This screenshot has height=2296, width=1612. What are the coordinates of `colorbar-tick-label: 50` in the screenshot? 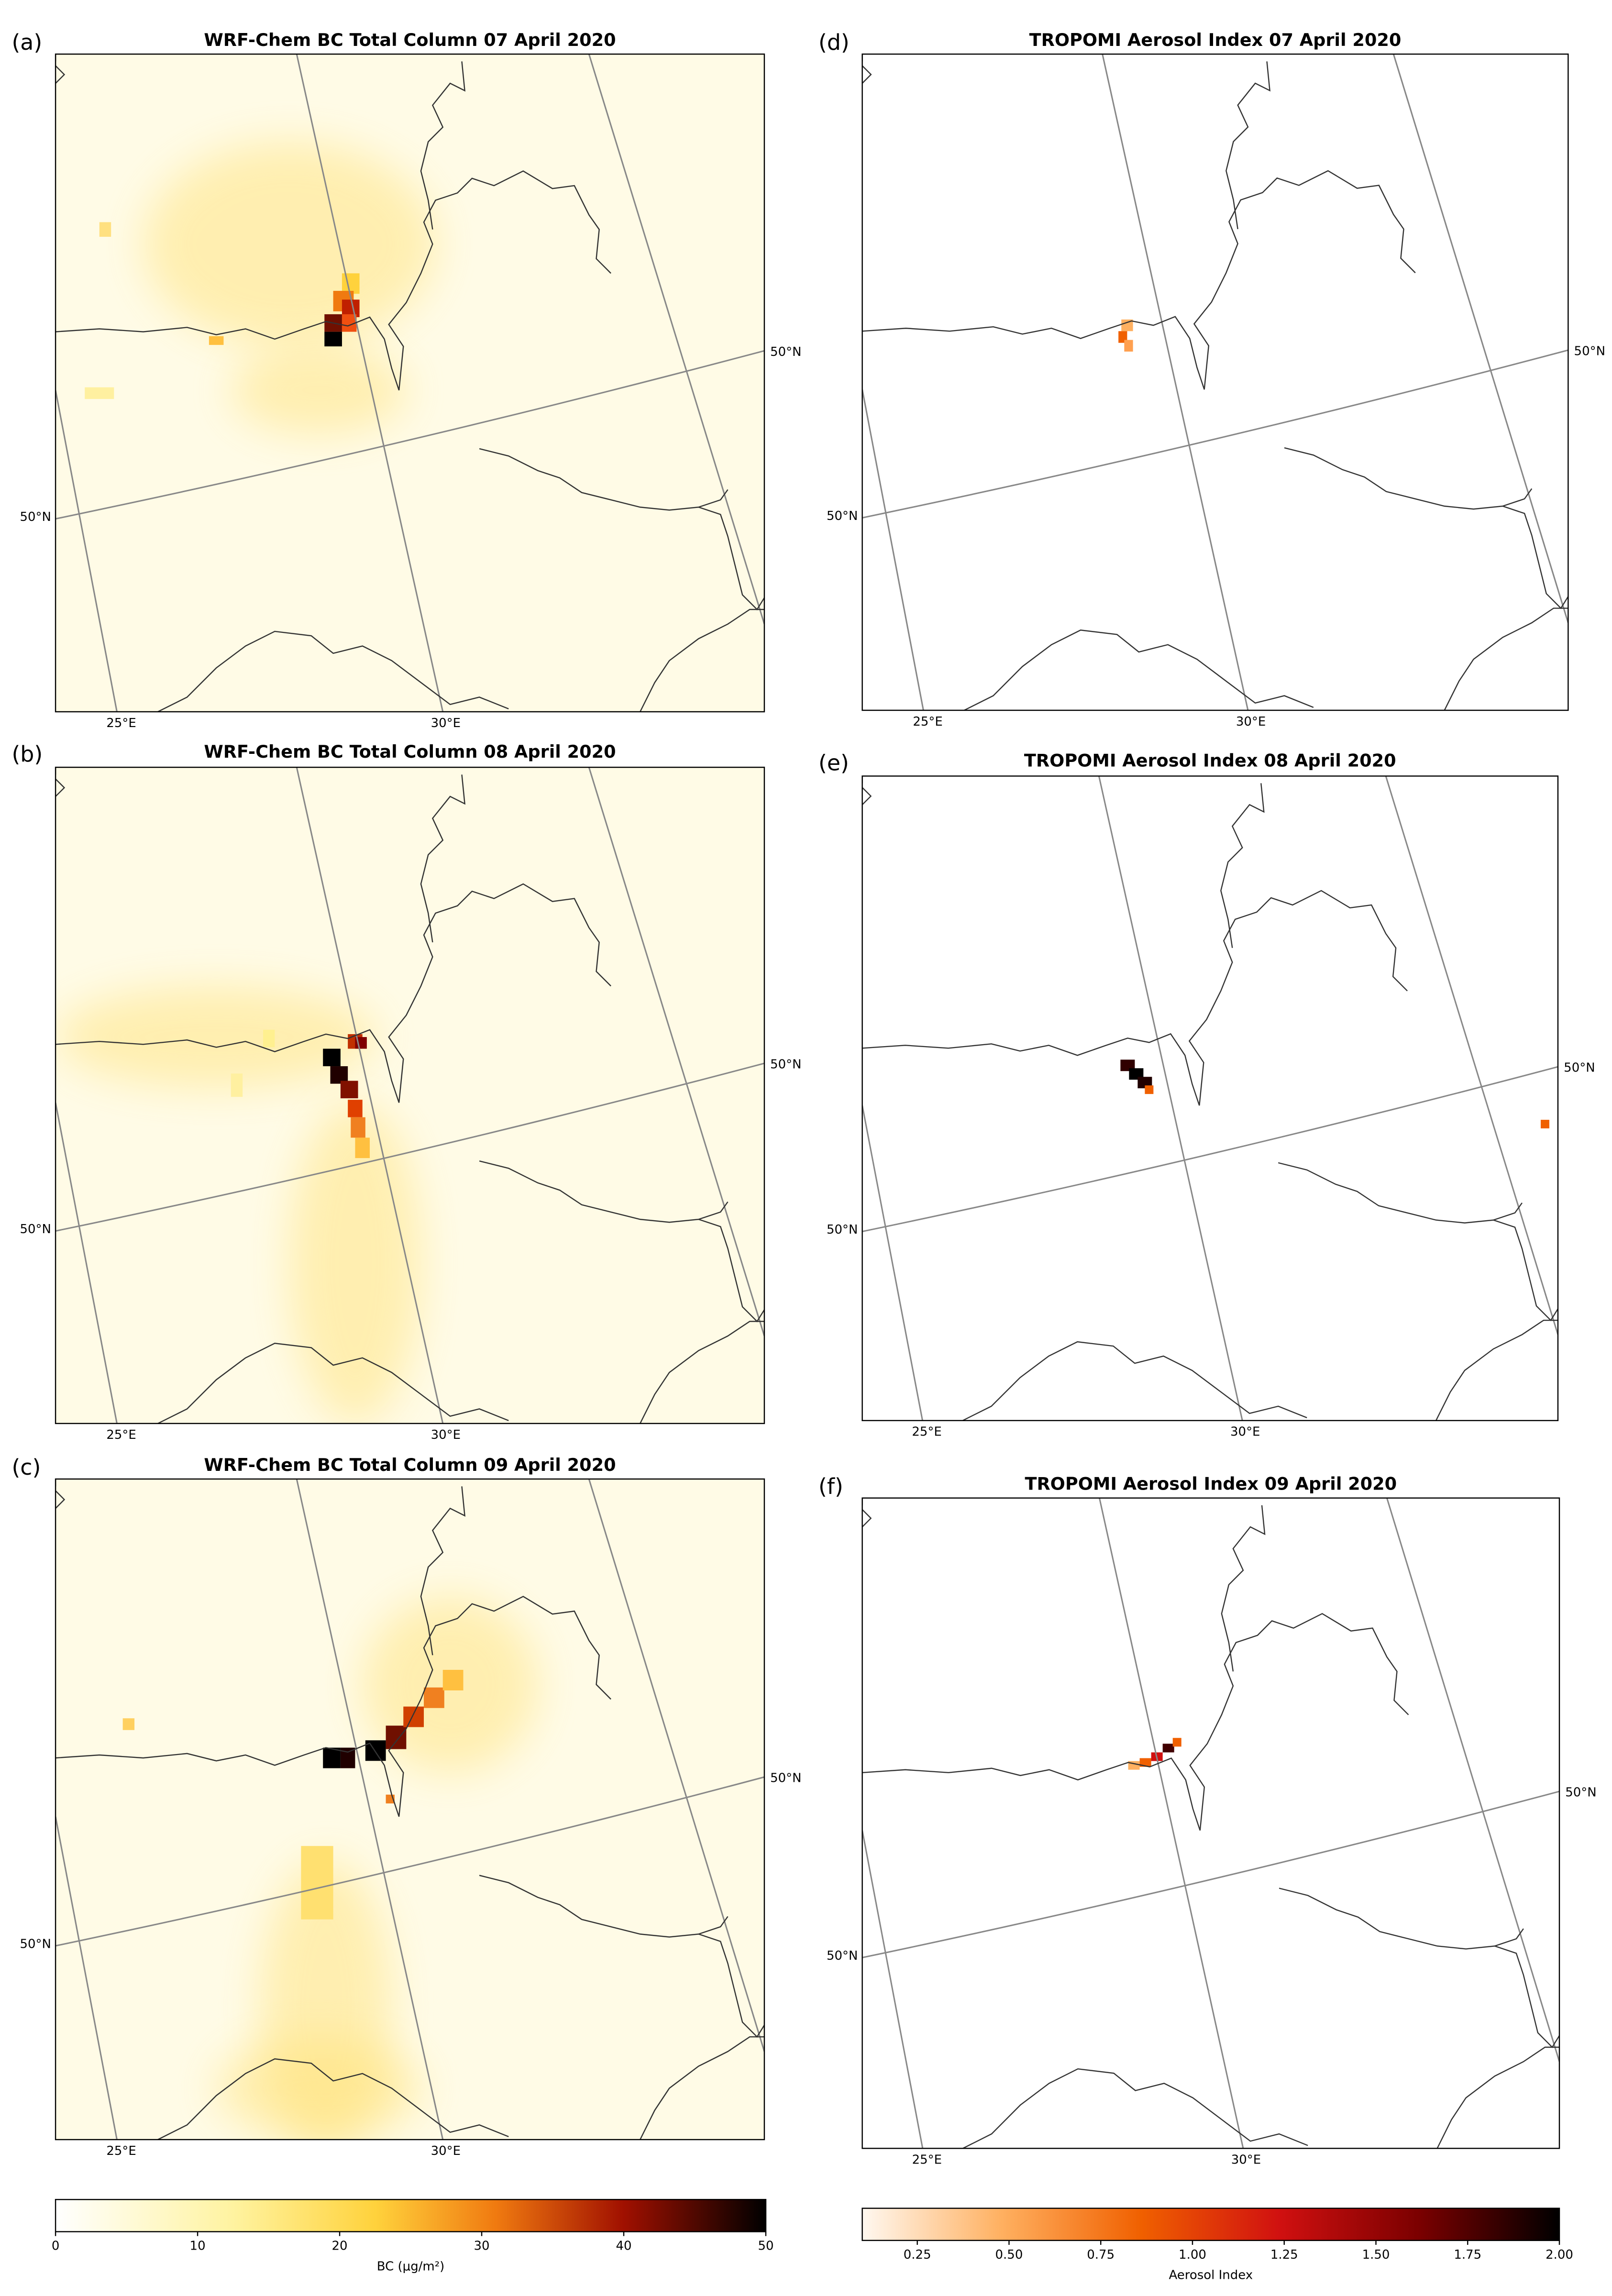 It's located at (765, 2246).